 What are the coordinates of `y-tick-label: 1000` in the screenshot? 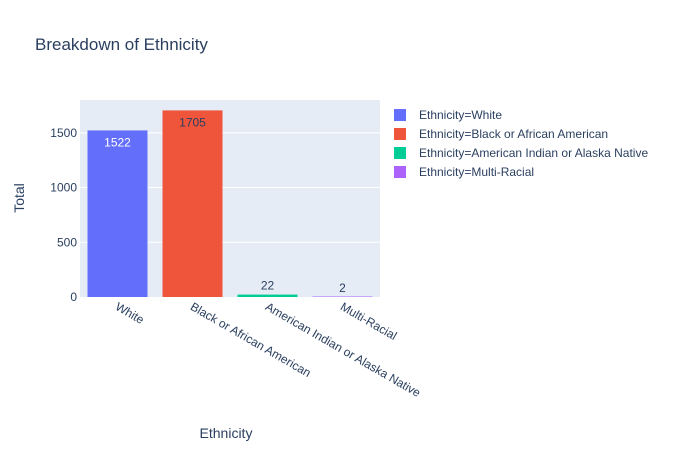 It's located at (63, 188).